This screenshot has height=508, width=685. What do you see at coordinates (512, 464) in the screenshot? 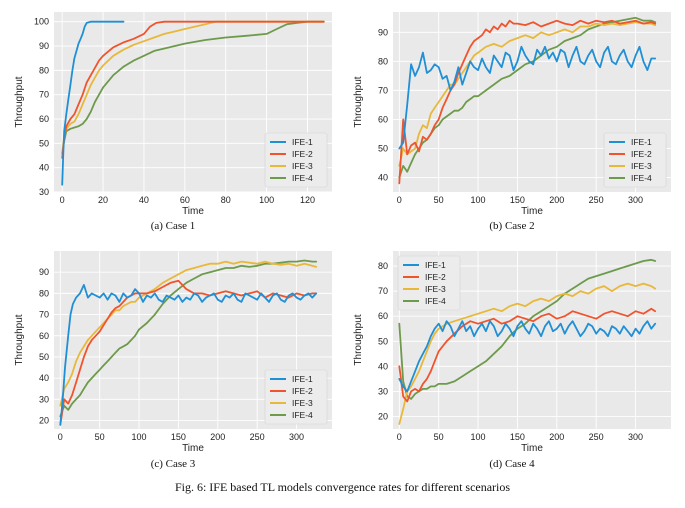
I see `subcaption-case-4: (d) Case 4` at bounding box center [512, 464].